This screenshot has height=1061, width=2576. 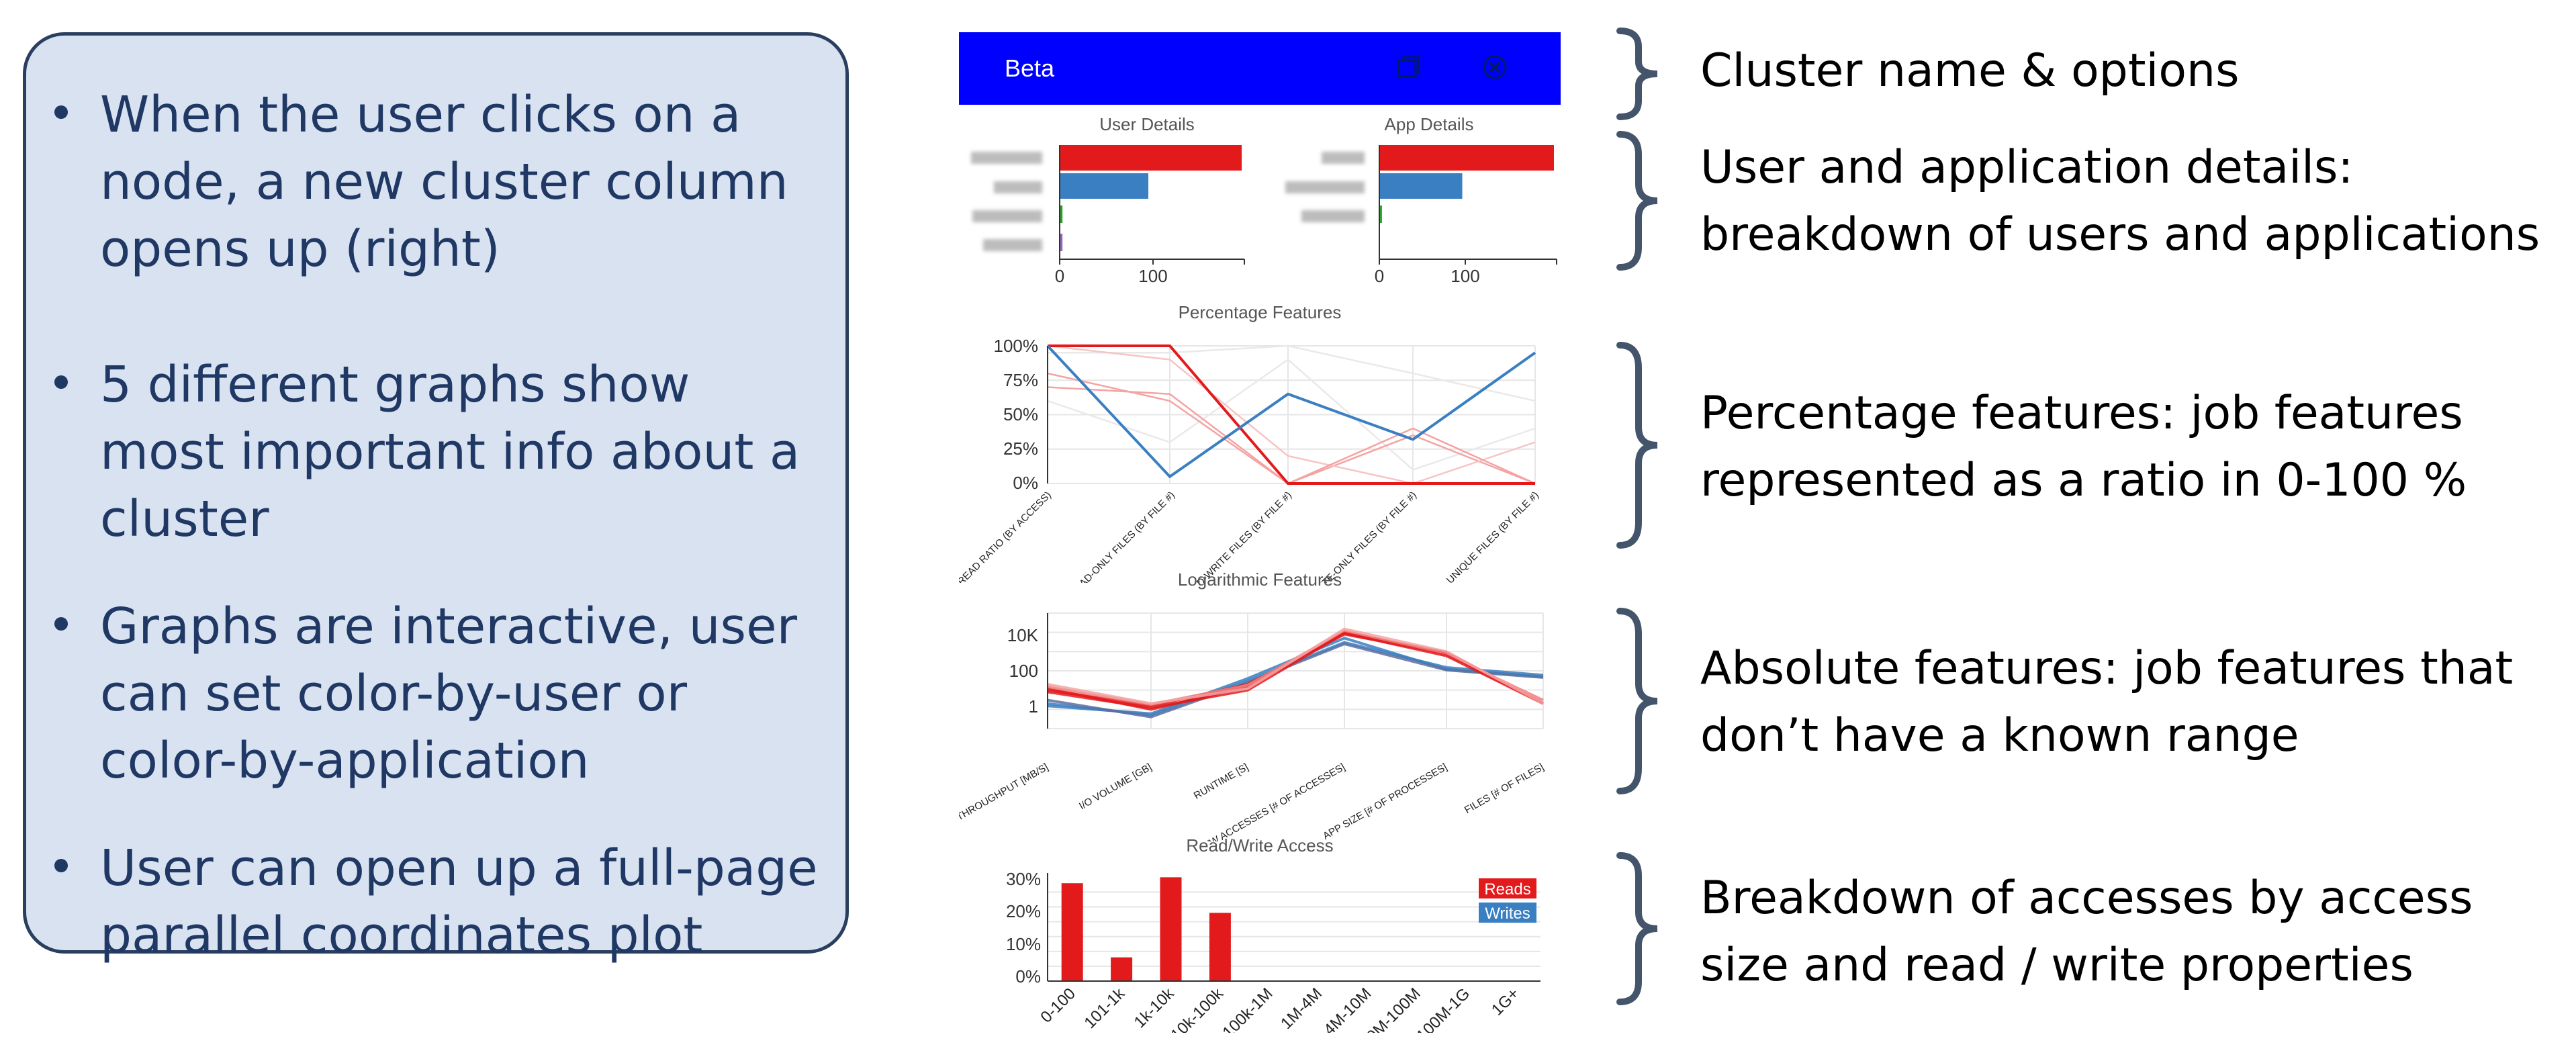 What do you see at coordinates (1260, 68) in the screenshot?
I see `cluster-title-bar: Beta` at bounding box center [1260, 68].